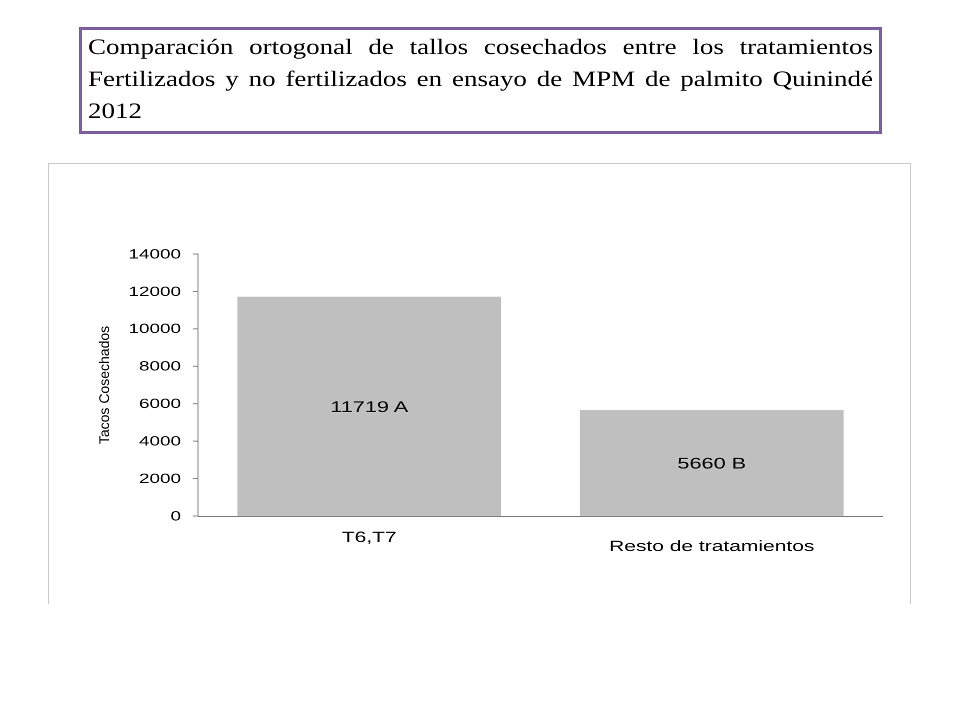  What do you see at coordinates (159, 404) in the screenshot?
I see `y-tick-label: 6000` at bounding box center [159, 404].